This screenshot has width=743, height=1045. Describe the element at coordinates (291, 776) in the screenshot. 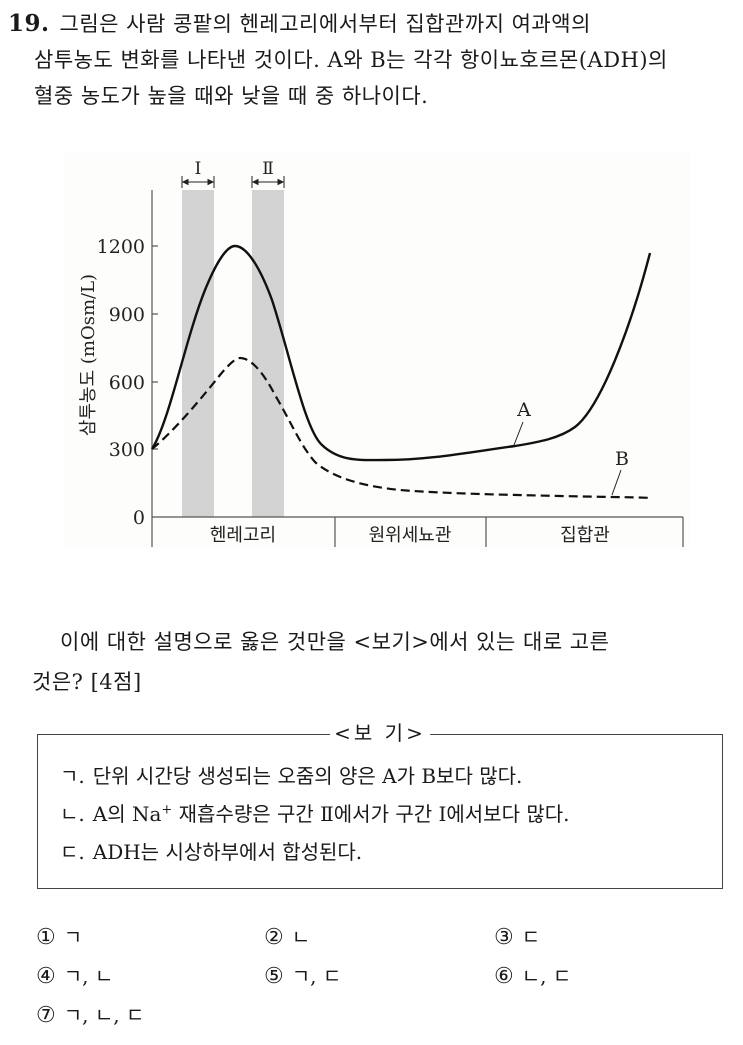

I see `bogi-item-giyeok: ㄱ. 단위 시간당 생성되는 오줌의 양은 A가 B보다 많다.` at that location.